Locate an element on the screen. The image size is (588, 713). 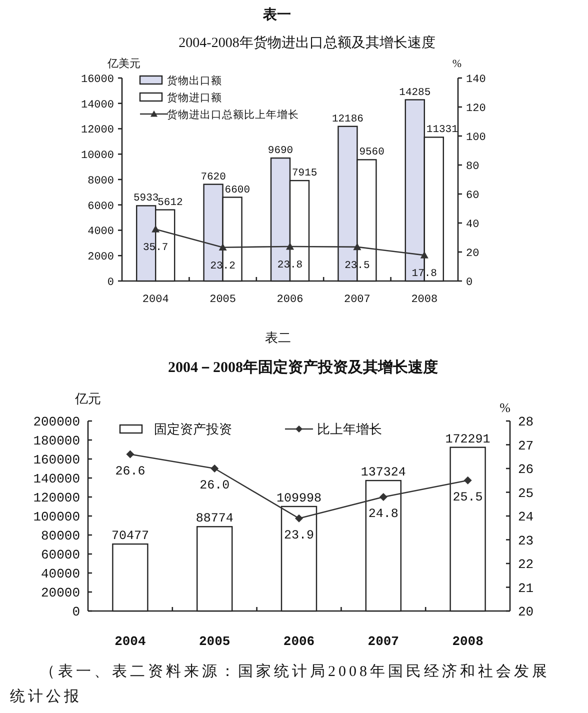
y-tick-label: 160000 is located at coordinates (56, 460).